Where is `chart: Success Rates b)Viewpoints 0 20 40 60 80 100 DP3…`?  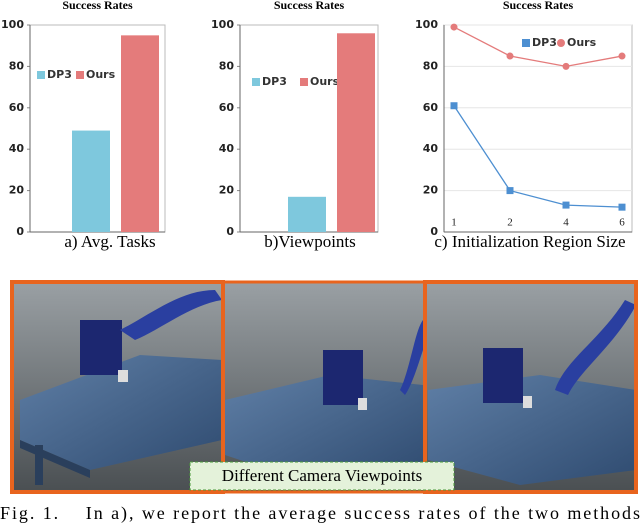
chart: Success Rates b)Viewpoints 0 20 40 60 80 100 DP3… is located at coordinates (295, 125).